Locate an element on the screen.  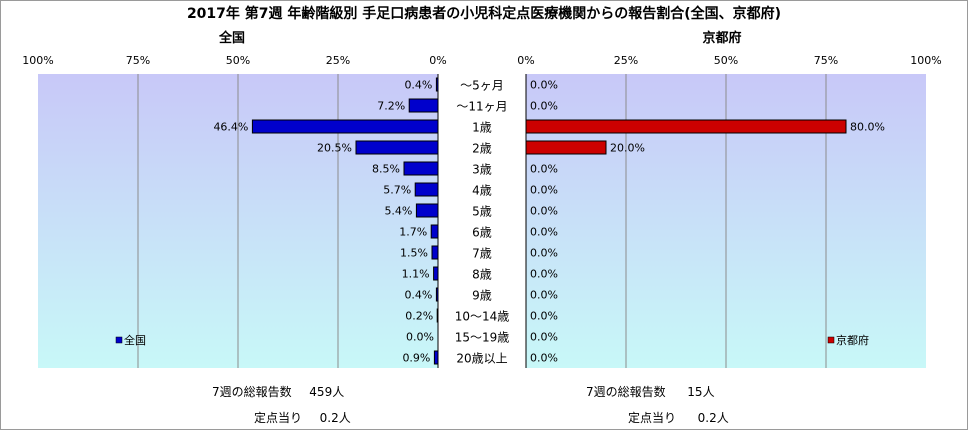
kyoto-value-label: 80.0% is located at coordinates (867, 127).